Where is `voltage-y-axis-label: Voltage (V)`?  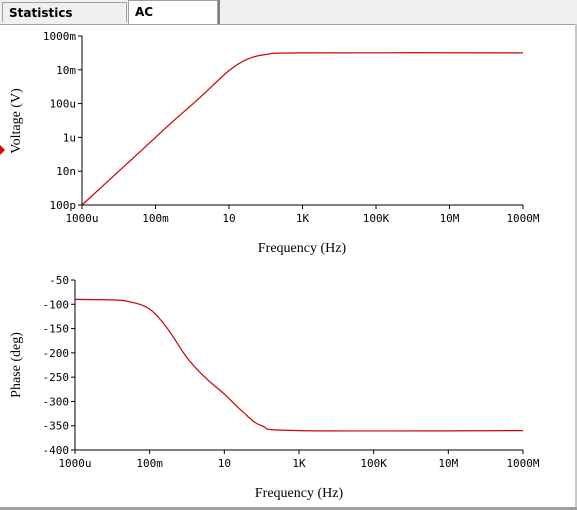 voltage-y-axis-label: Voltage (V) is located at coordinates (16, 121).